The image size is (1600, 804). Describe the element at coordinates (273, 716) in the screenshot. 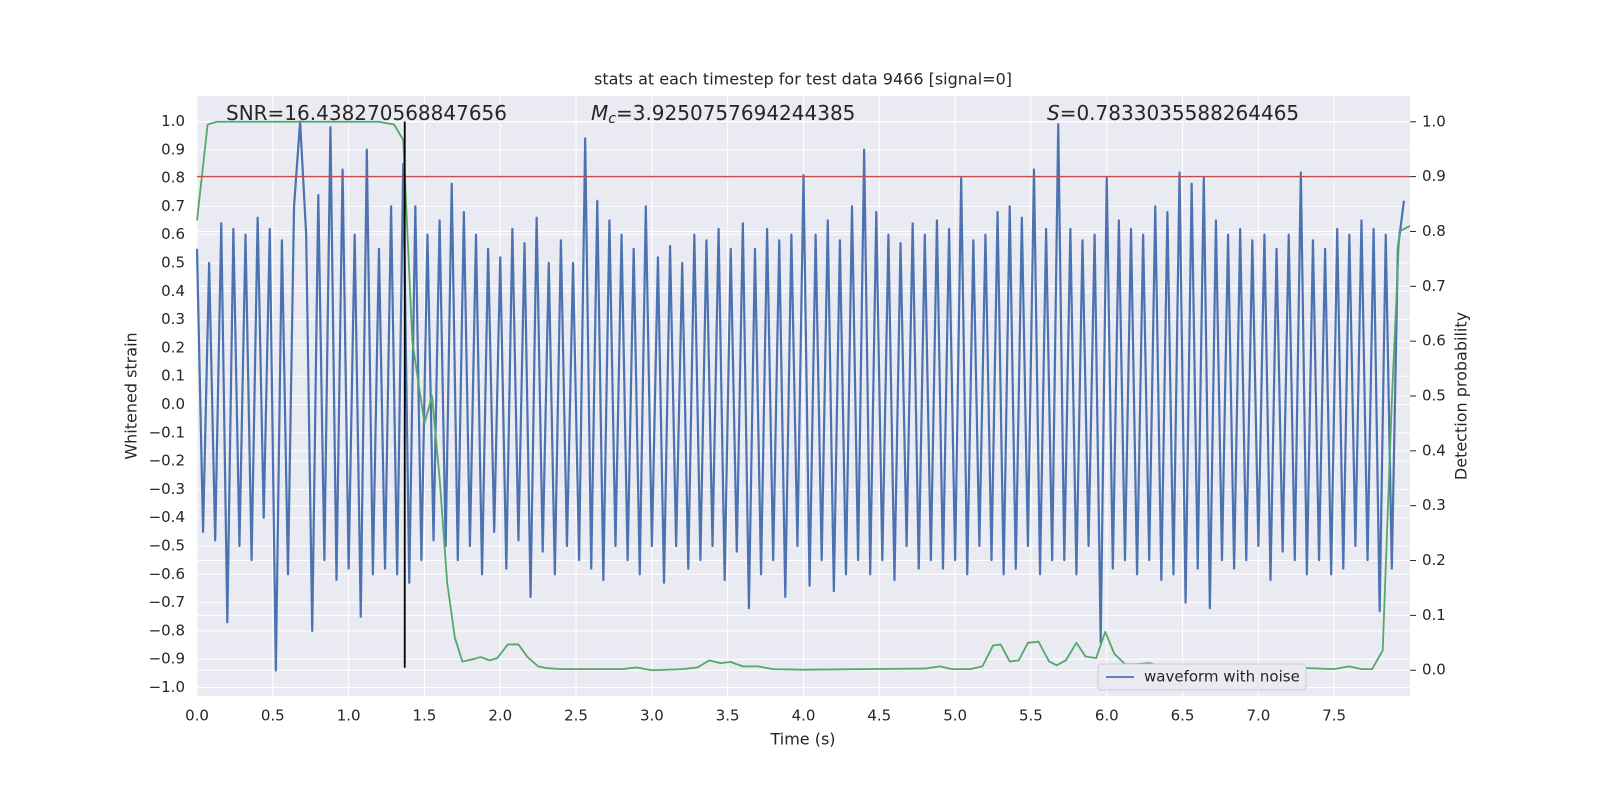

I see `x-tick-label: 0.5` at that location.